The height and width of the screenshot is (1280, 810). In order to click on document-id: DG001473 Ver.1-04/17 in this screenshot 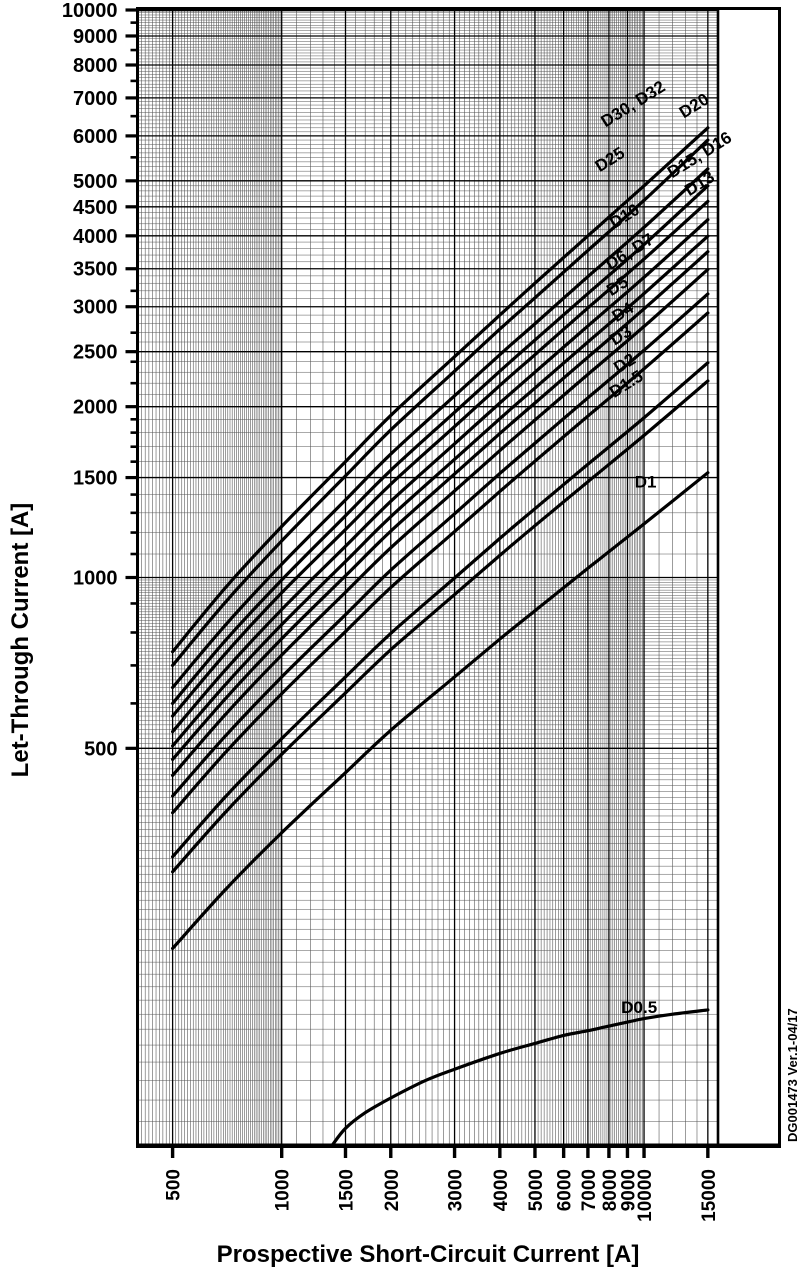, I will do `click(792, 1075)`.